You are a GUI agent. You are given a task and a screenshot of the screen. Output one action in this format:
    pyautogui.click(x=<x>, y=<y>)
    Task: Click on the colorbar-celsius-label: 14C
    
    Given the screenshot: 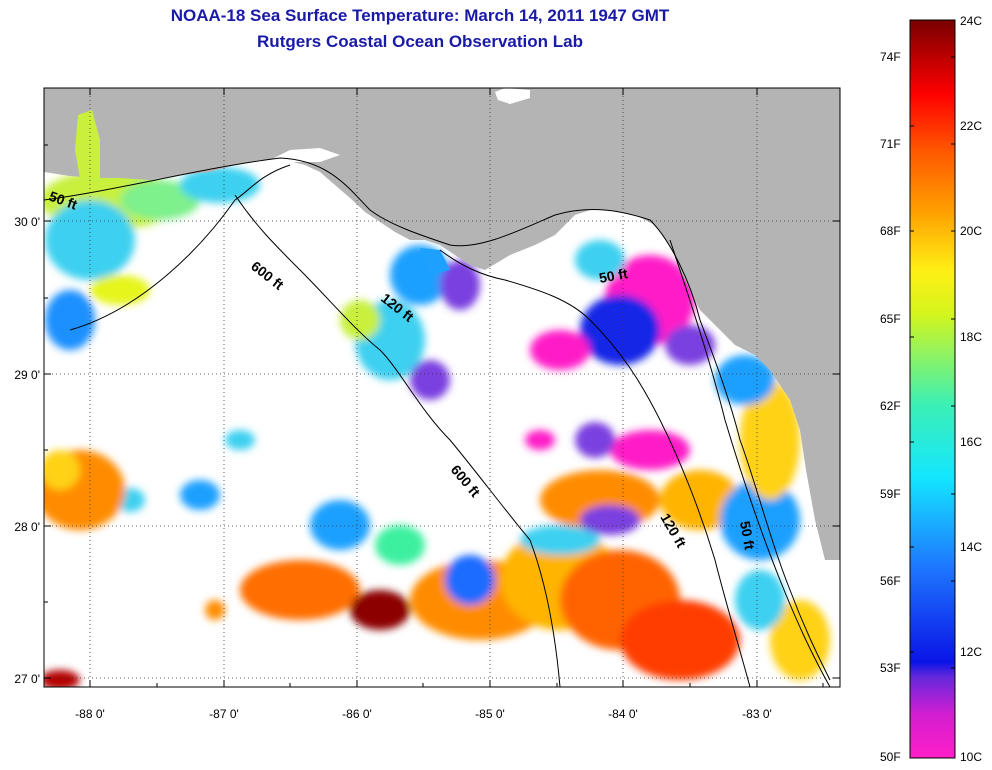 What is the action you would take?
    pyautogui.click(x=971, y=547)
    